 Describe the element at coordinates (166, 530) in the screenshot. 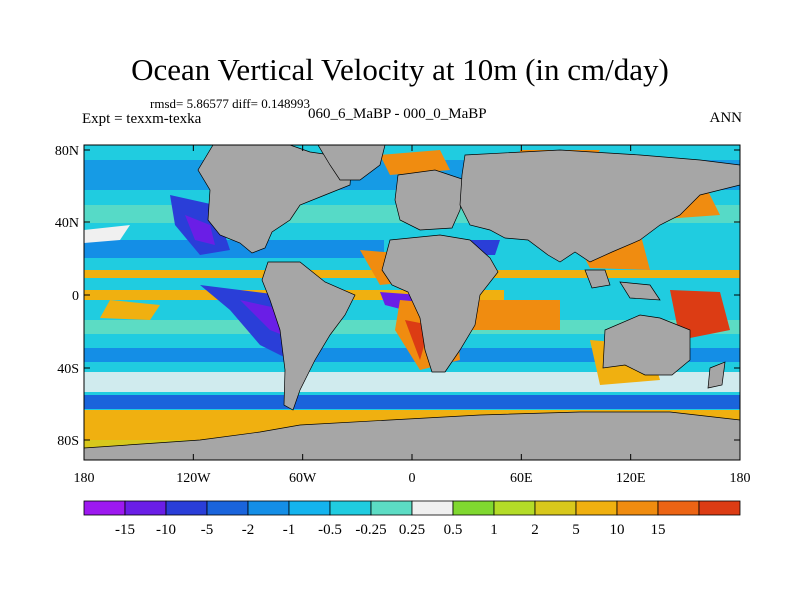

I see `colorbar-label: -10` at that location.